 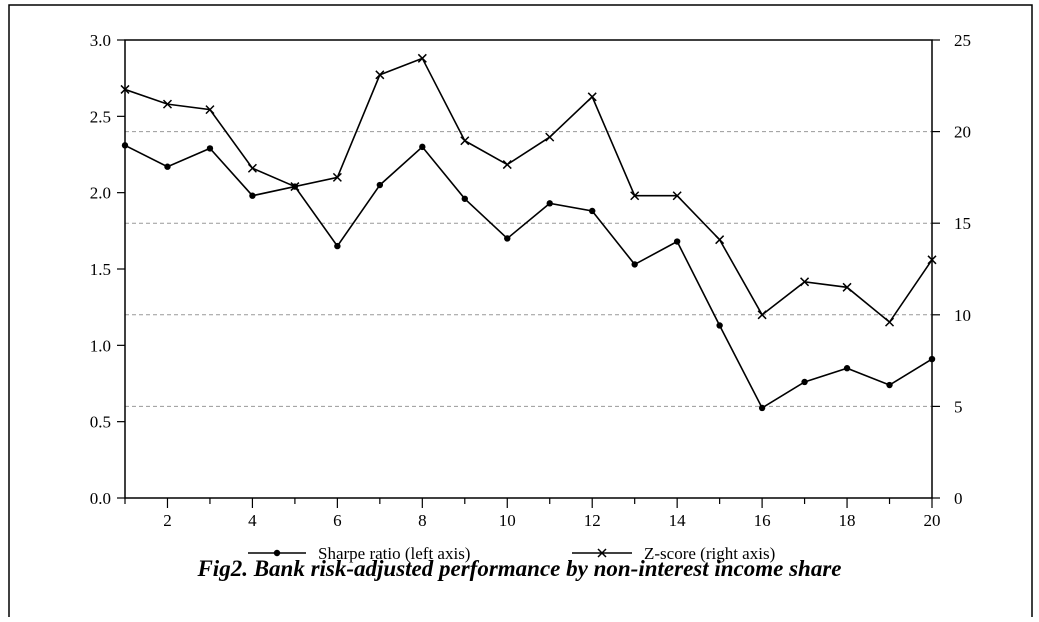 What do you see at coordinates (100, 193) in the screenshot?
I see `left-axis-tick-label: 2.0` at bounding box center [100, 193].